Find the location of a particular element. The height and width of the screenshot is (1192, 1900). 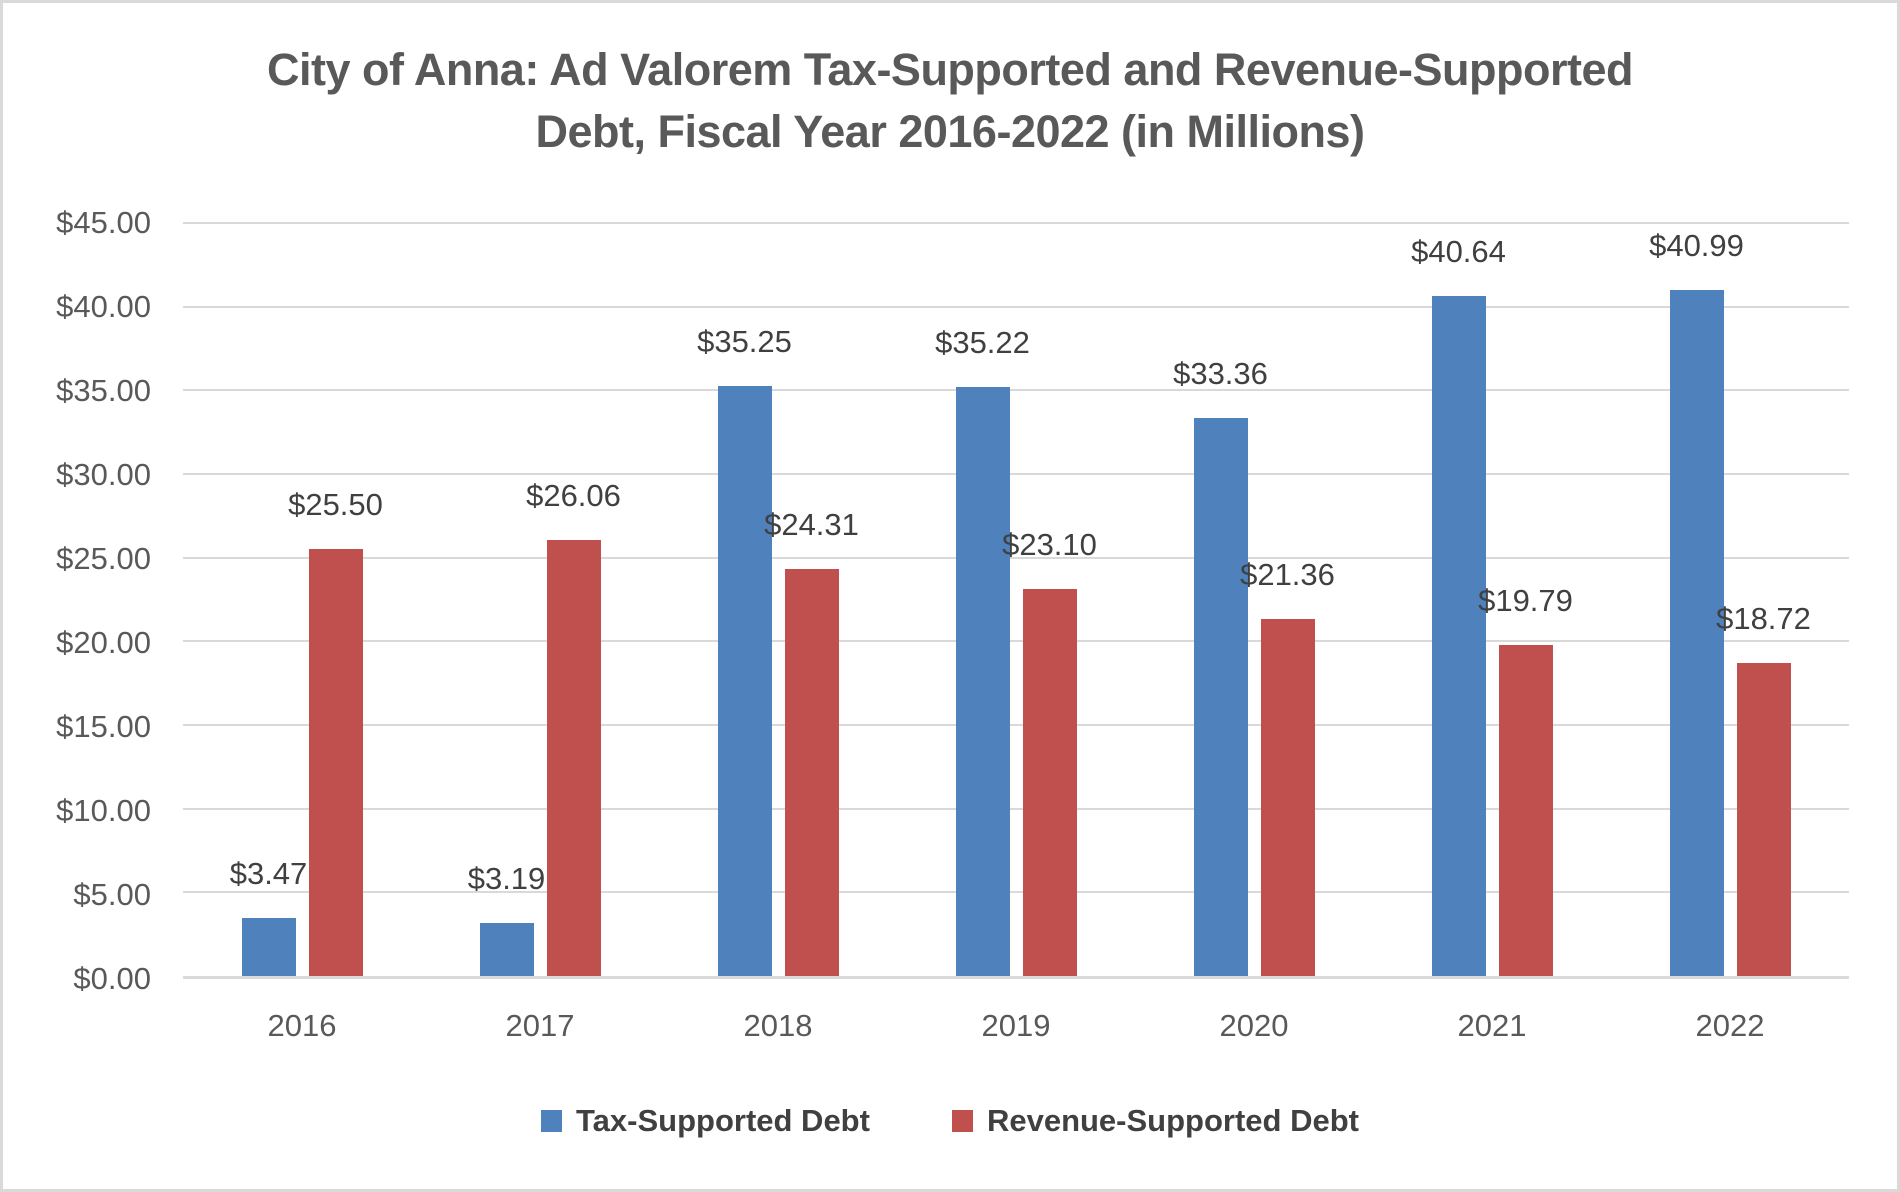

y-tick-label: $20.00 is located at coordinates (103, 643).